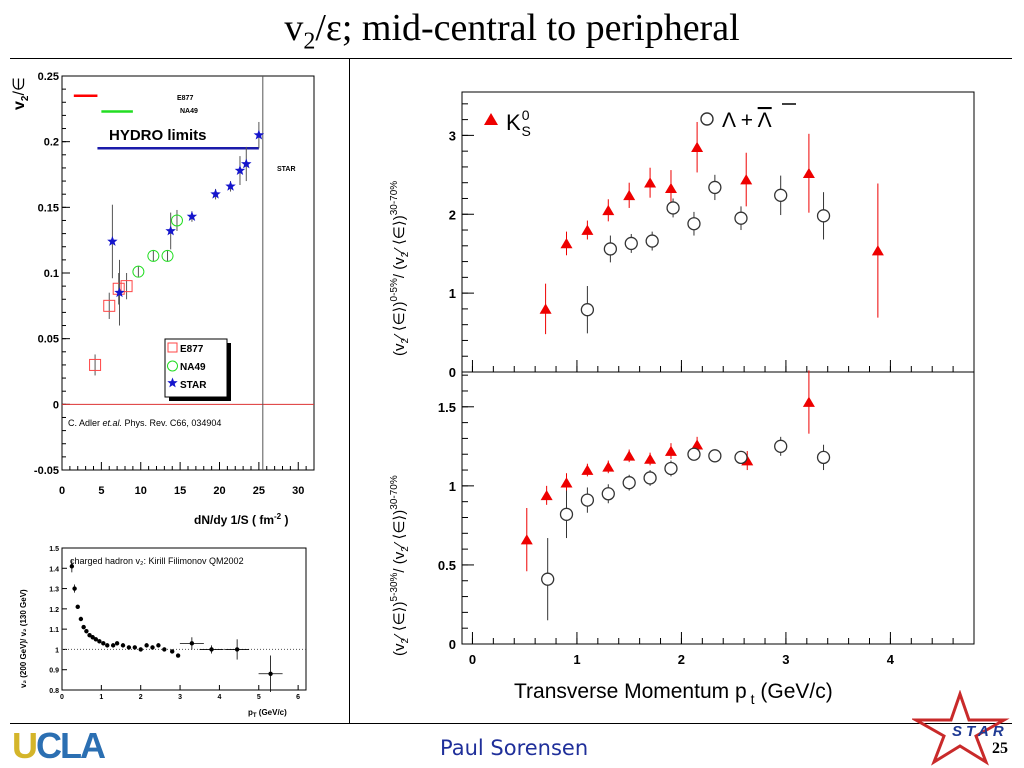 The width and height of the screenshot is (1024, 768). I want to click on y-tick-label: 0.1, so click(51, 274).